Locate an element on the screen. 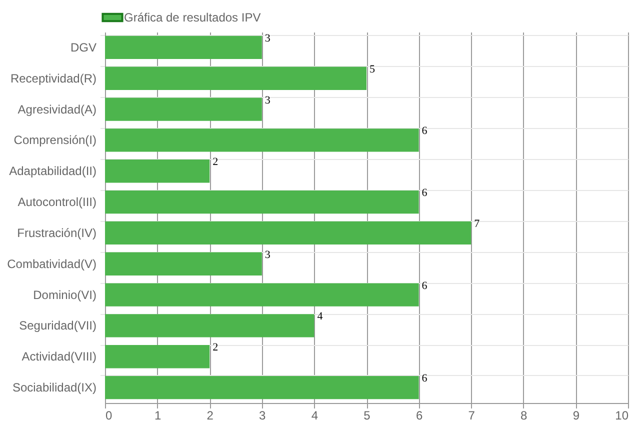  legend-label: Gráfica de resultados IPV is located at coordinates (192, 17).